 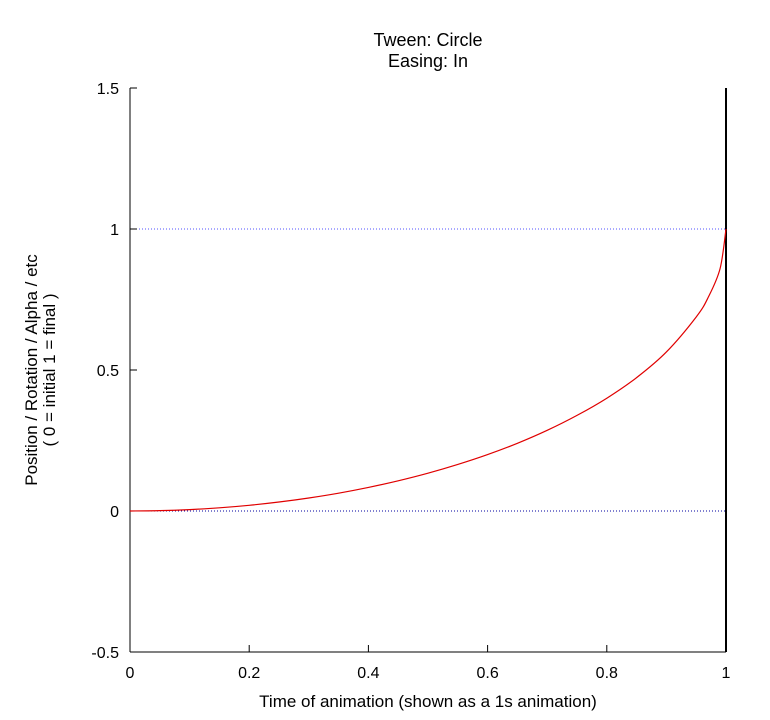 What do you see at coordinates (726, 673) in the screenshot?
I see `x-tick-label: 1` at bounding box center [726, 673].